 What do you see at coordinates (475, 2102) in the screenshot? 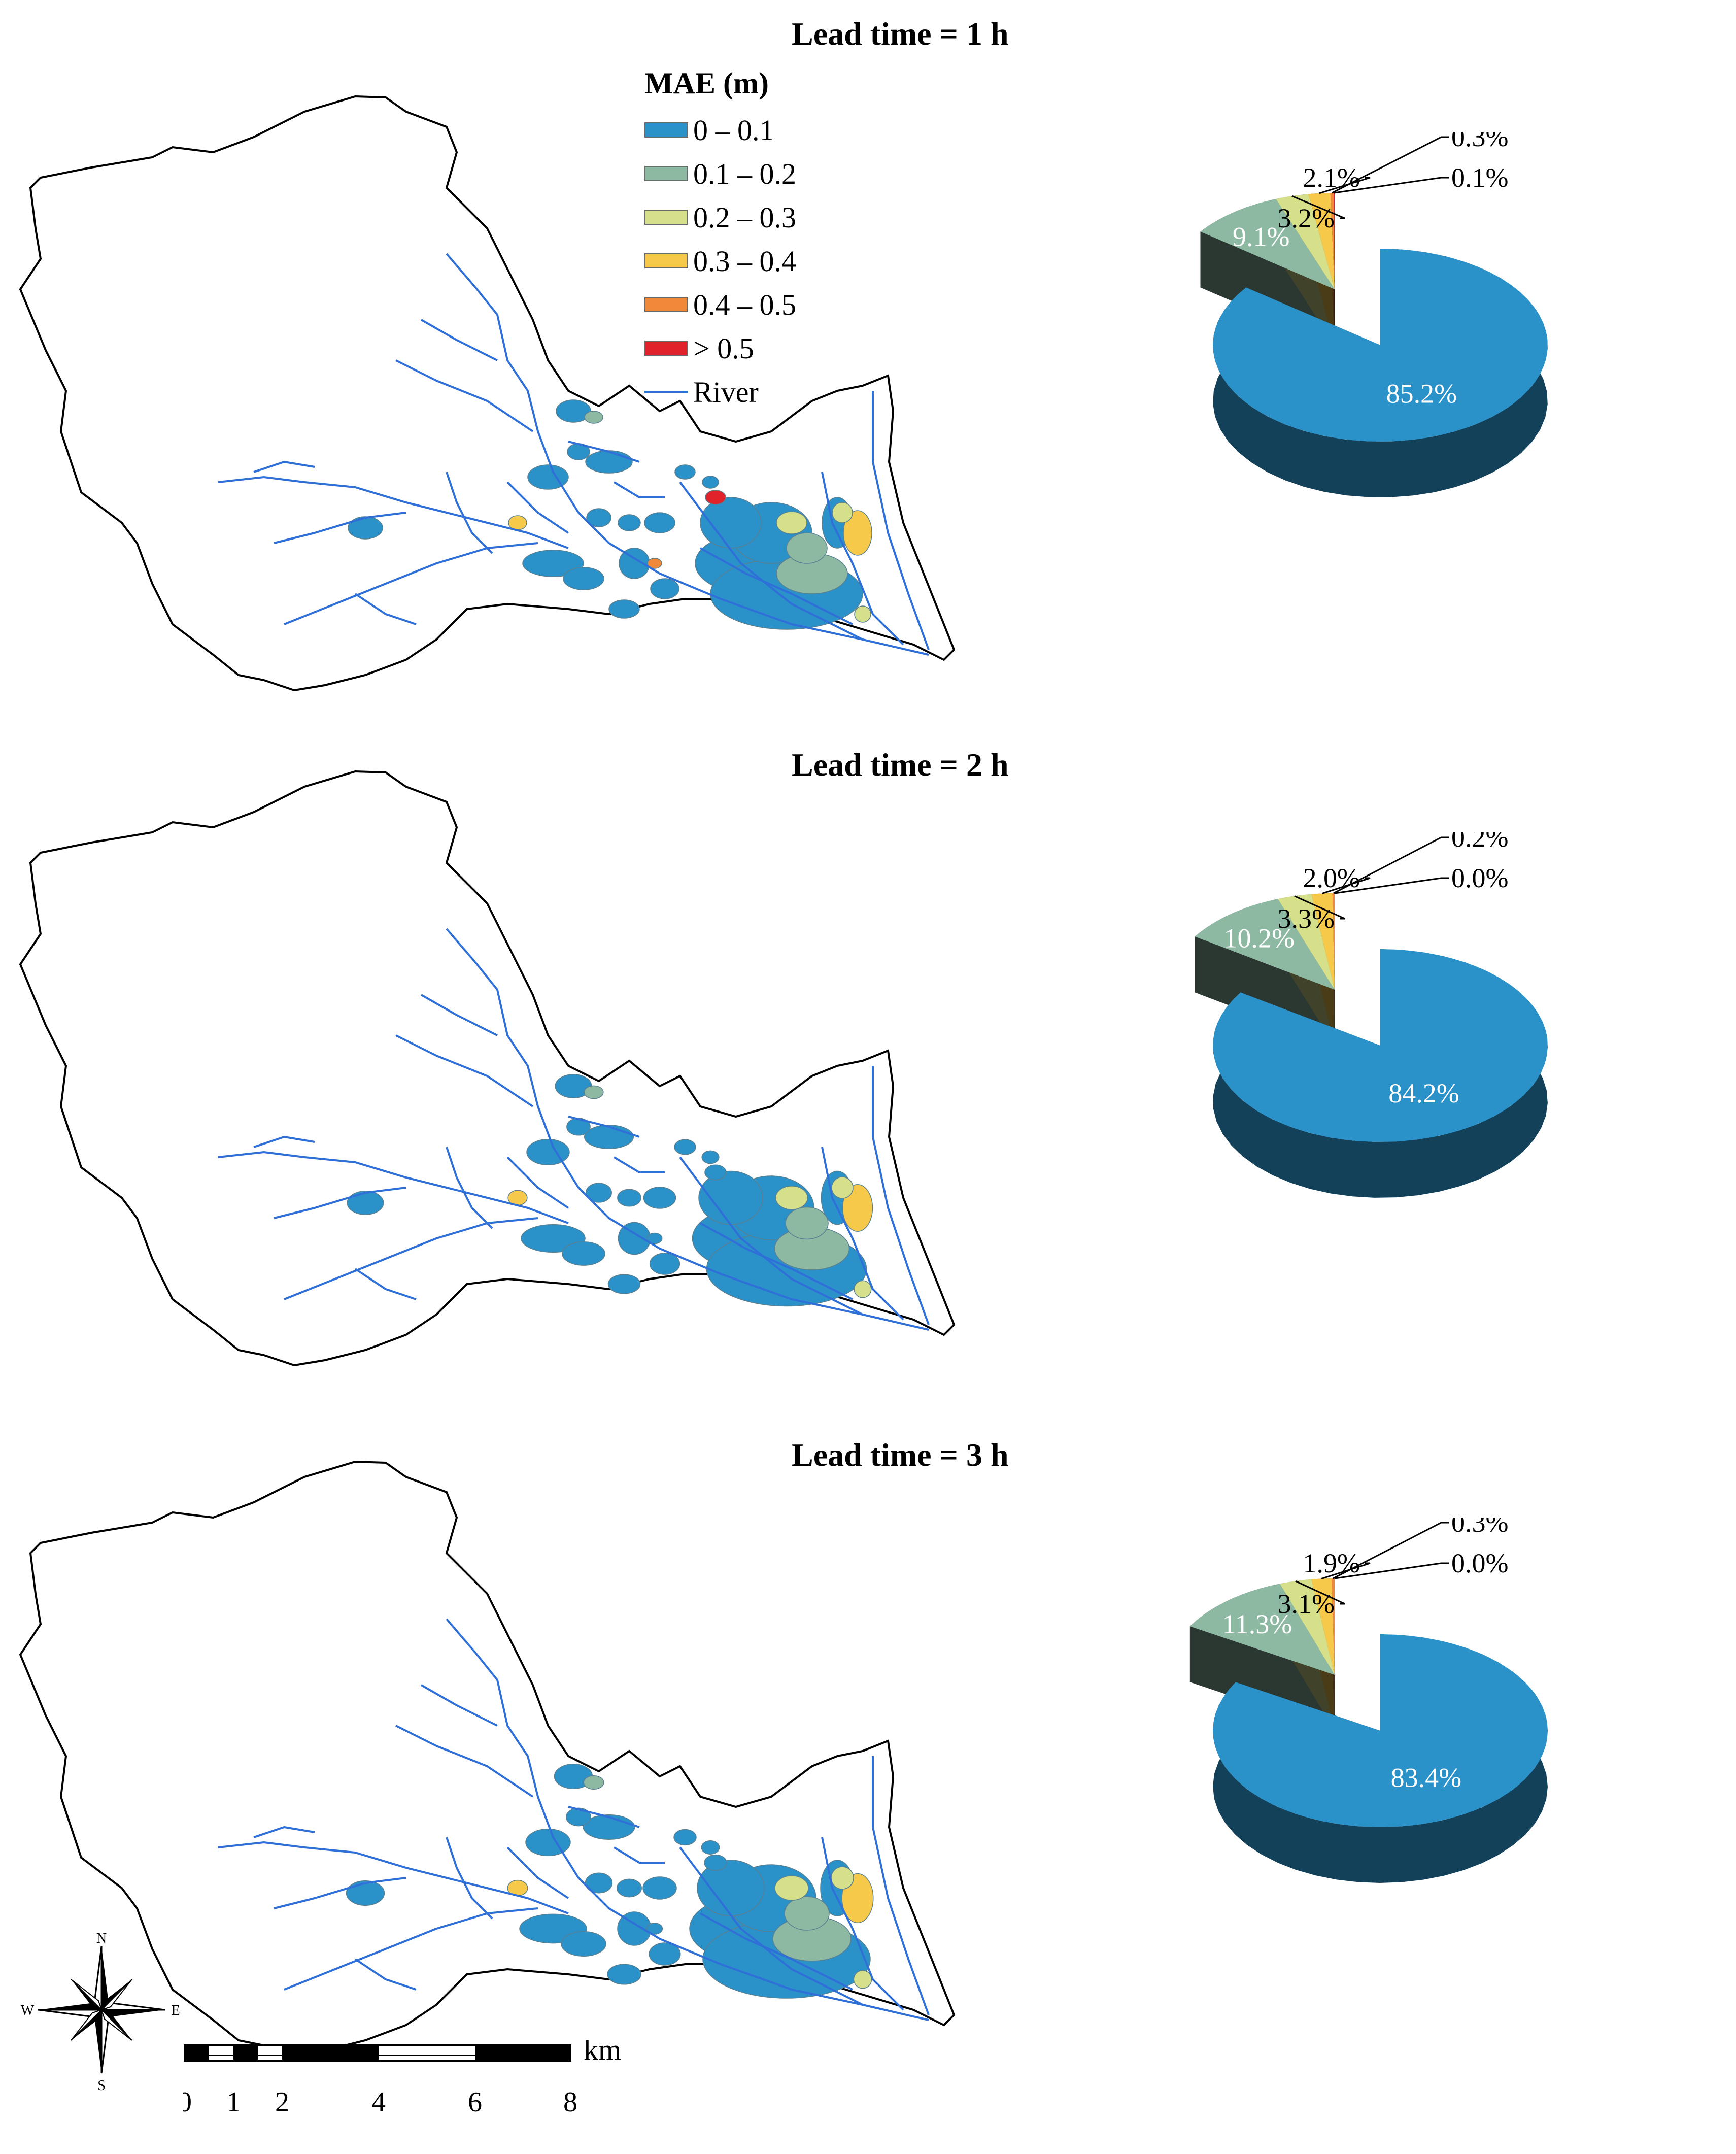
I see `scale-tick-6: 6` at bounding box center [475, 2102].